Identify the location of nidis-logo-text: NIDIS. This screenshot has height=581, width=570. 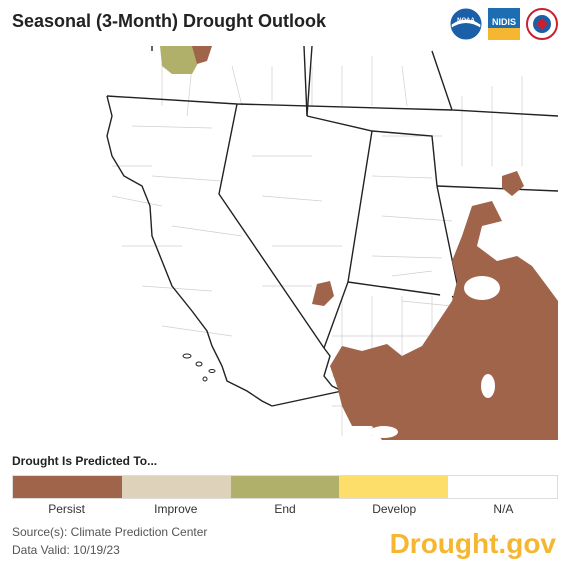
(504, 22).